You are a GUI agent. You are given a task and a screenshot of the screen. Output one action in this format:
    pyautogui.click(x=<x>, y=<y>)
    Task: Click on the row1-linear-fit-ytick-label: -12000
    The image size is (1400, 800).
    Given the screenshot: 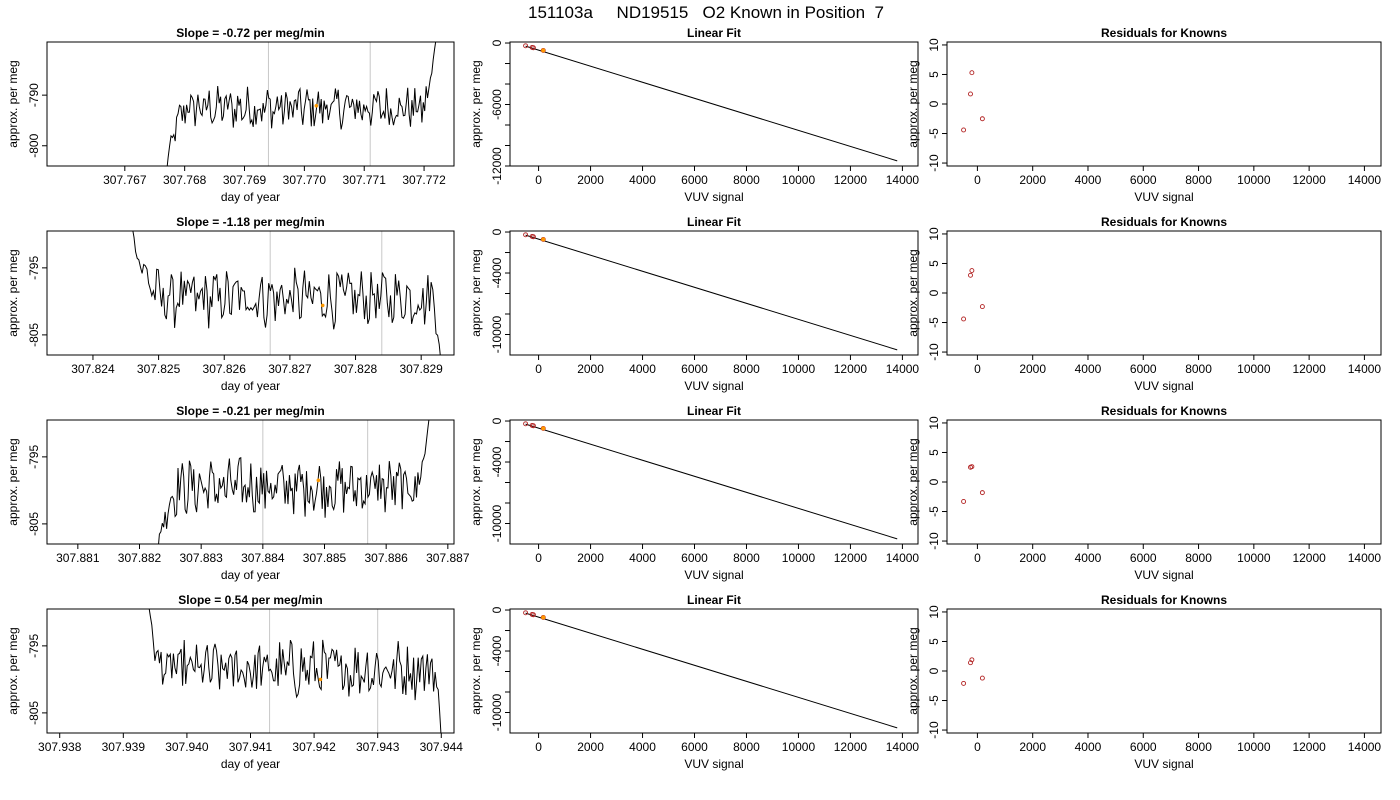 What is the action you would take?
    pyautogui.click(x=497, y=166)
    